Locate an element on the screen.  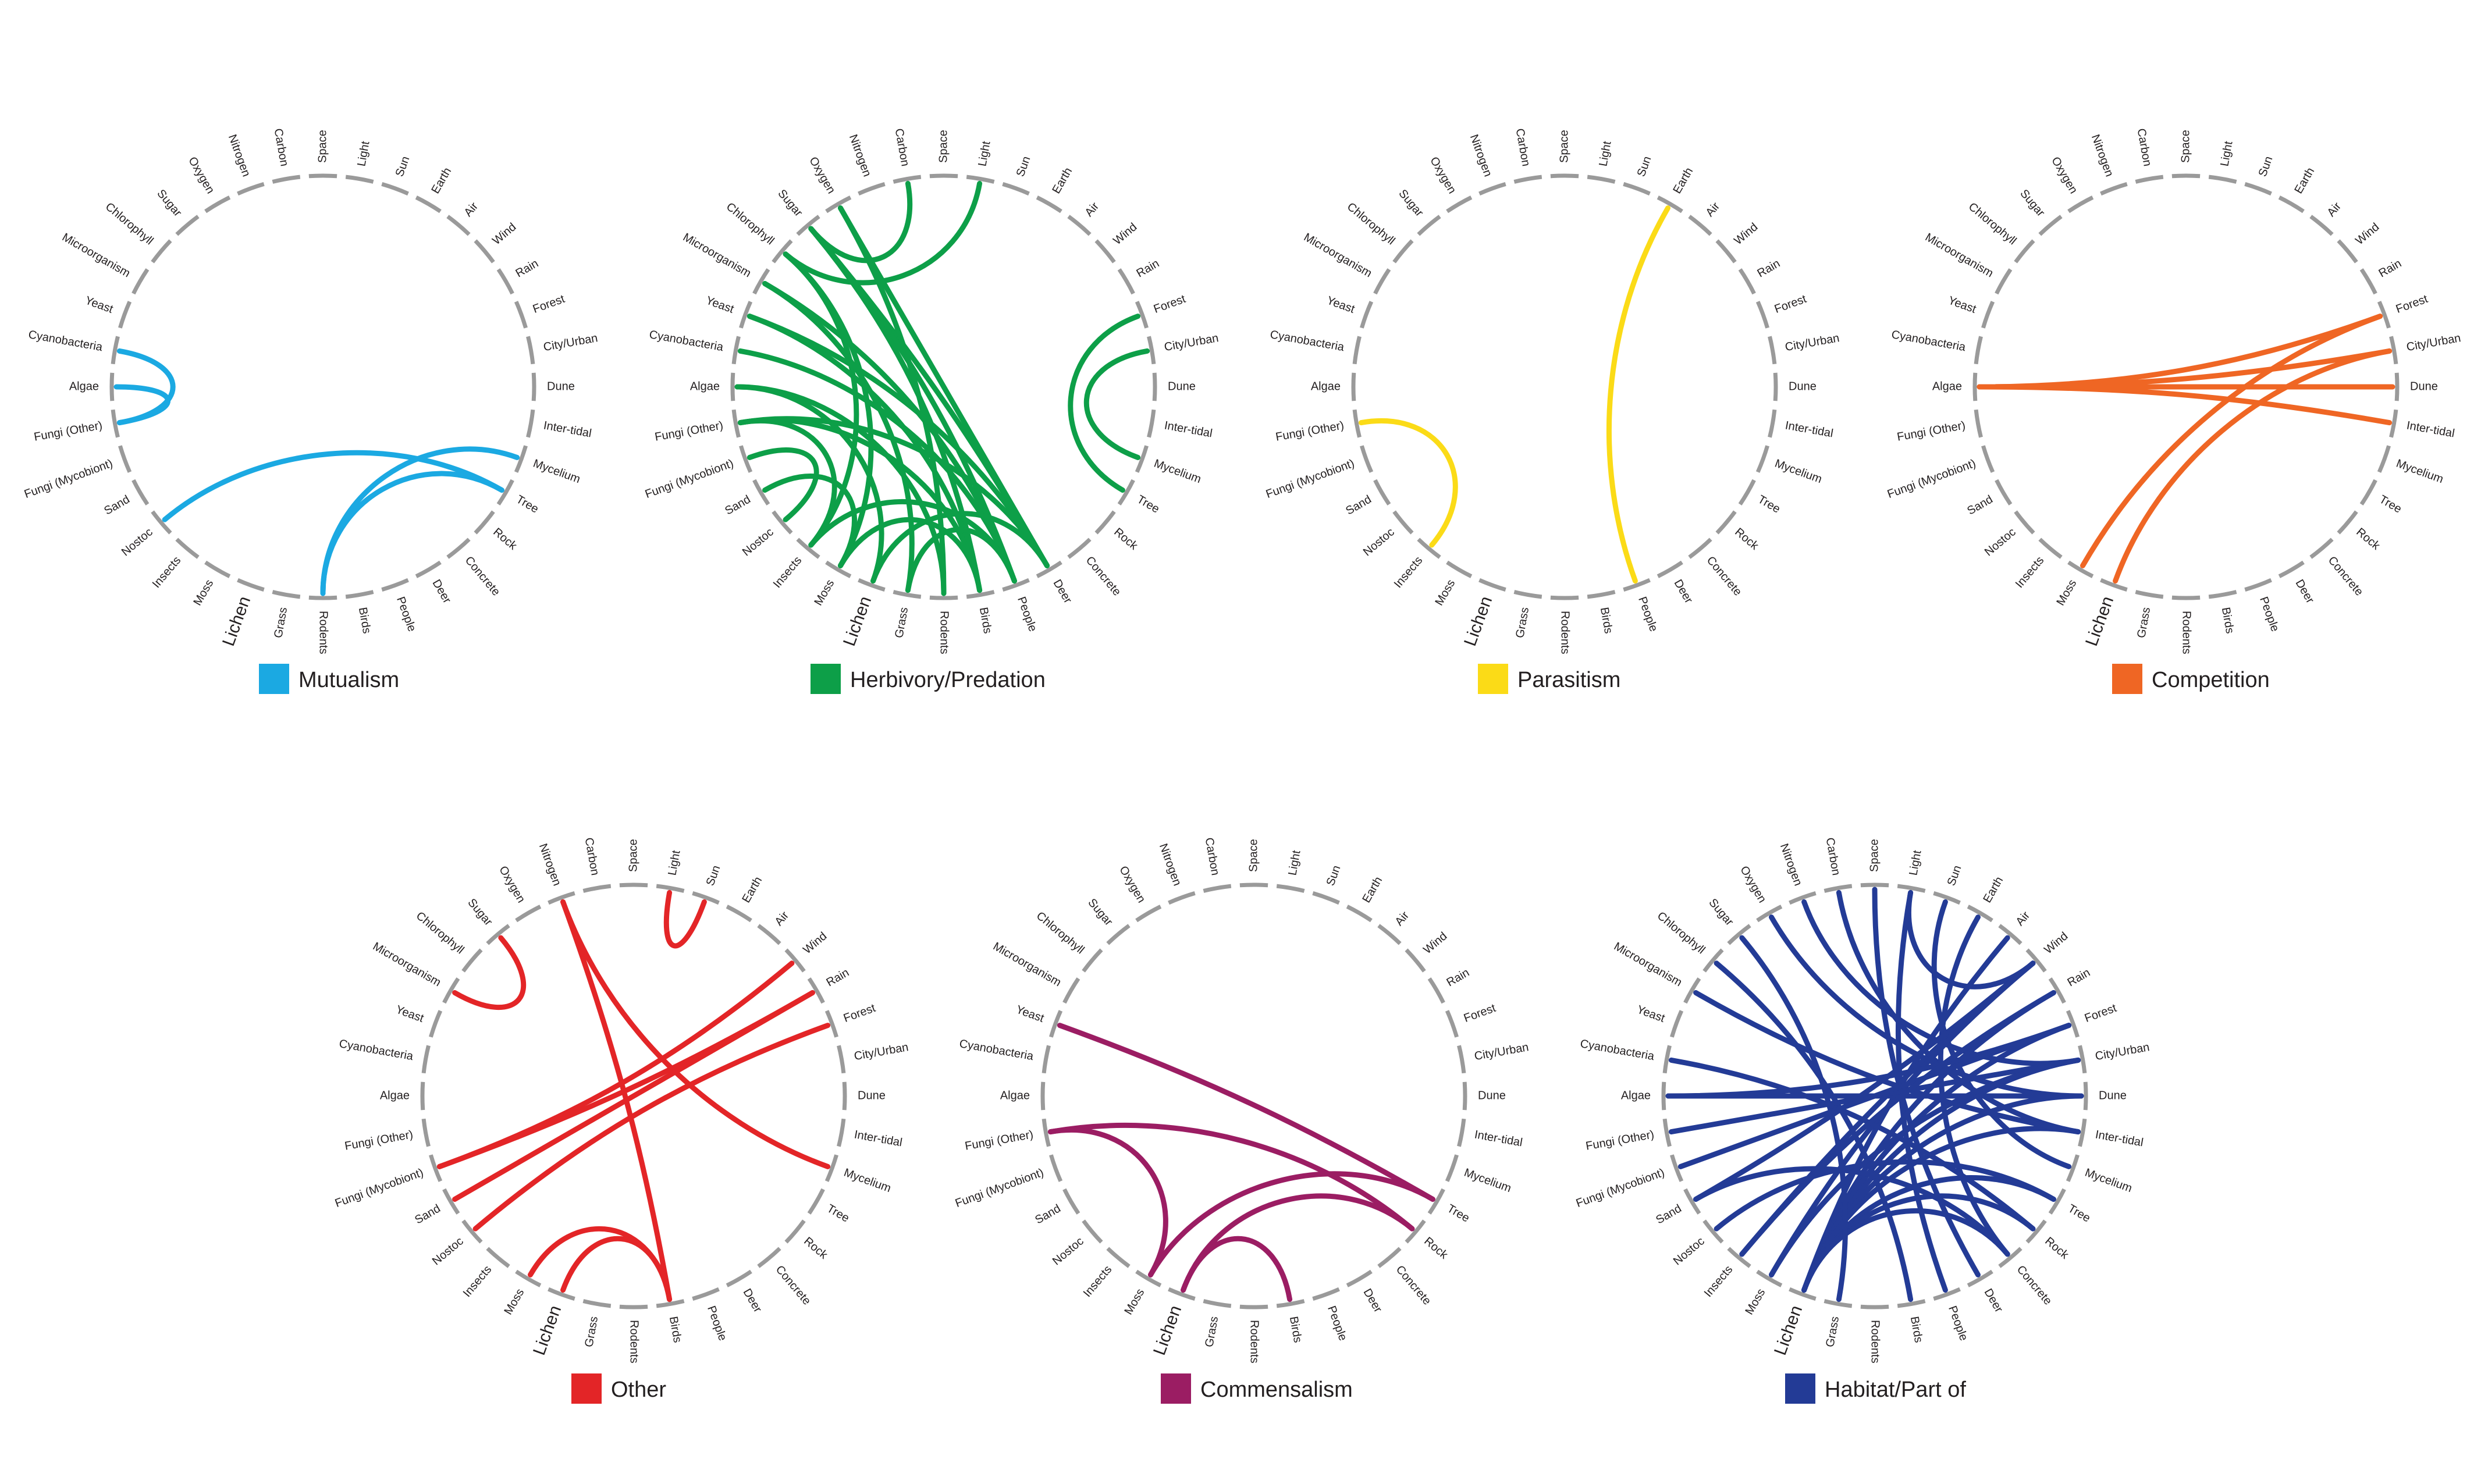
legend-herbivory-predation: Herbivory/Predation is located at coordinates (929, 679).